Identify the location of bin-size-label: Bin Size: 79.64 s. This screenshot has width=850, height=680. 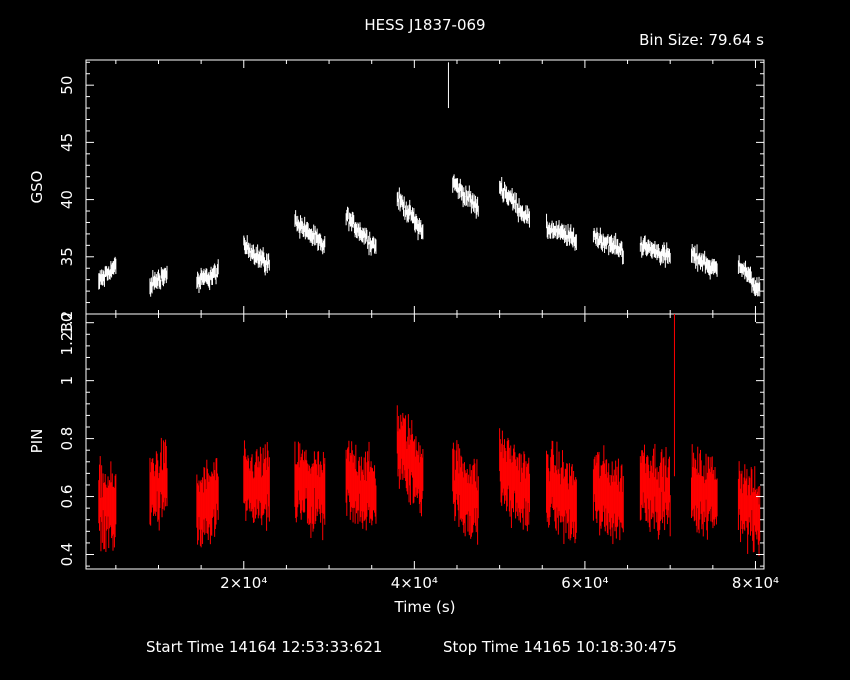
(701, 40).